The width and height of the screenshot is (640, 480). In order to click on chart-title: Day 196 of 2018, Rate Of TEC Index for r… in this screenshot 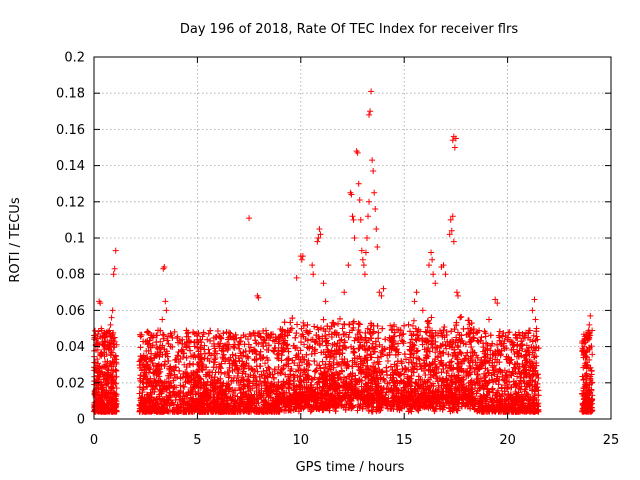, I will do `click(349, 29)`.